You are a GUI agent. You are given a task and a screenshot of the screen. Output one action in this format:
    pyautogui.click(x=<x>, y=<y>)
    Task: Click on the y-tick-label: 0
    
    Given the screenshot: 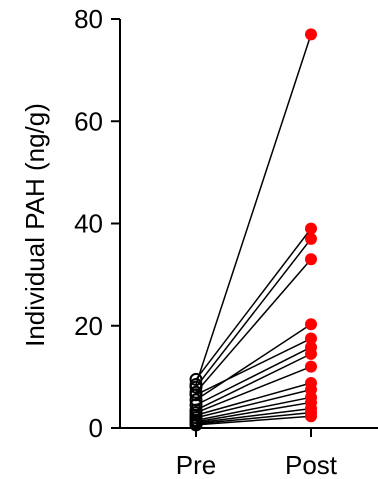 What is the action you would take?
    pyautogui.click(x=96, y=428)
    